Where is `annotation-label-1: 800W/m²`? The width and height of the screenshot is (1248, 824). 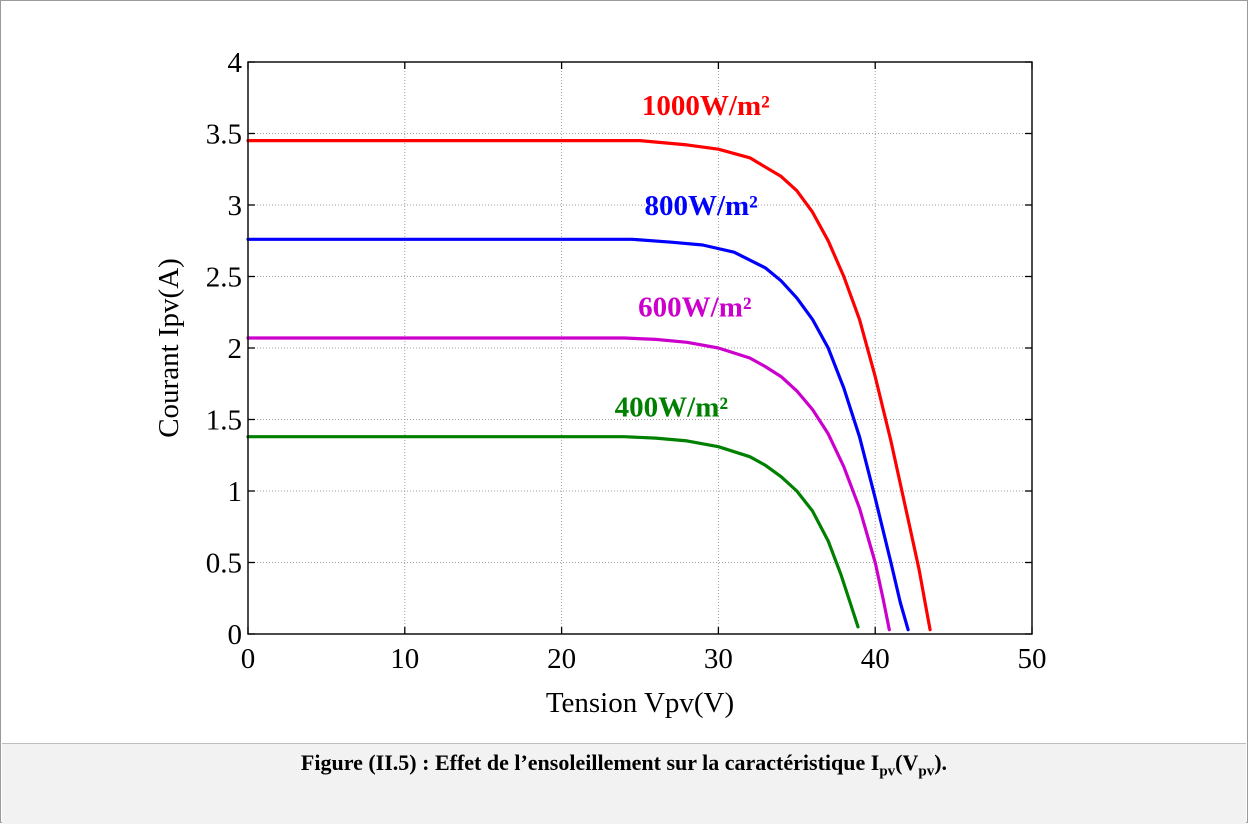
annotation-label-1: 800W/m² is located at coordinates (701, 206).